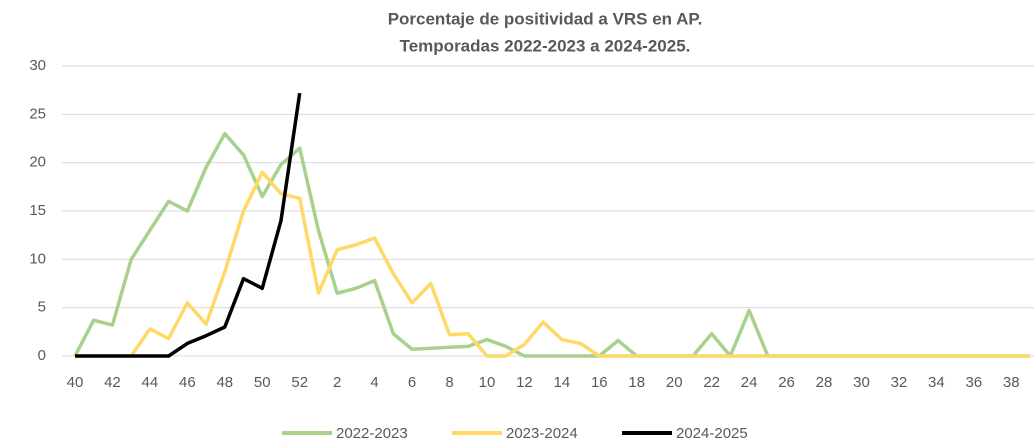 The image size is (1034, 445). I want to click on x-tick-label: 38, so click(1011, 382).